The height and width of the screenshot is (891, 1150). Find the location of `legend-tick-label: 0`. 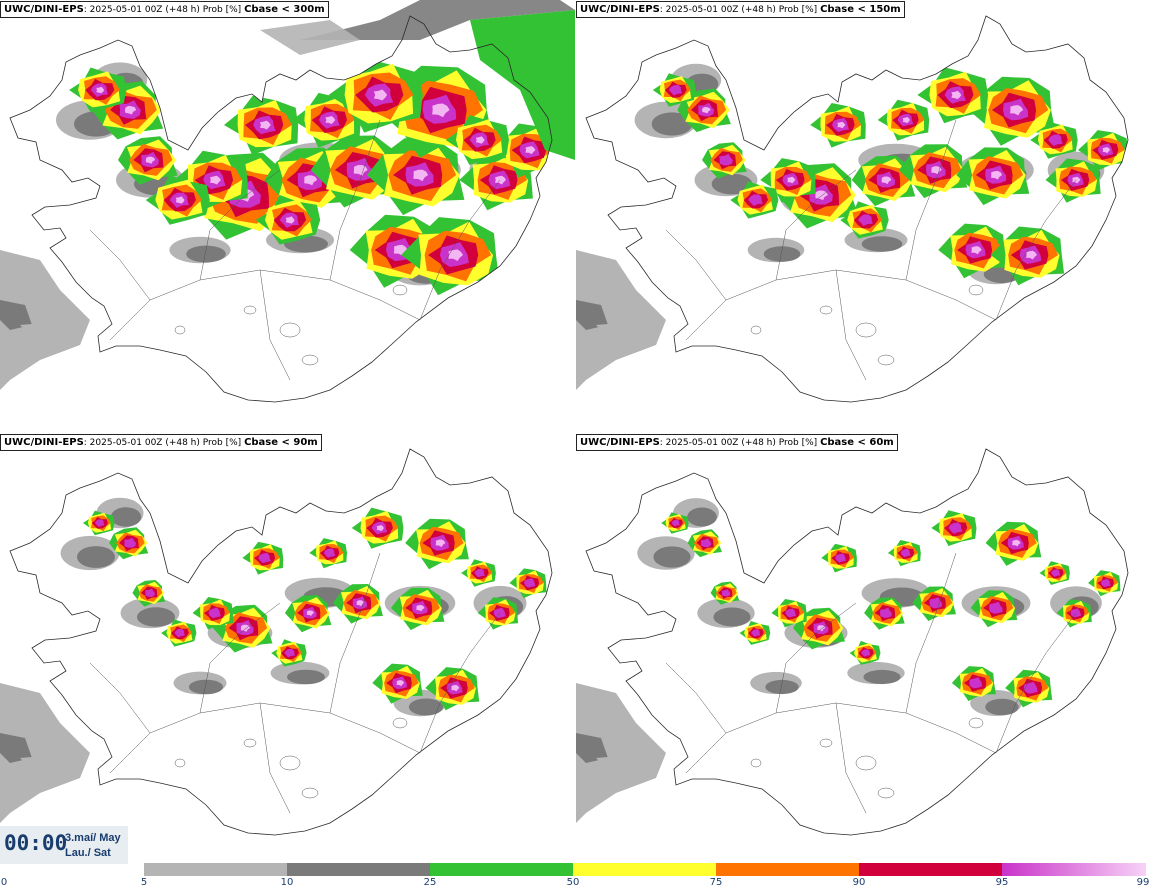

legend-tick-label: 0 is located at coordinates (4, 882).